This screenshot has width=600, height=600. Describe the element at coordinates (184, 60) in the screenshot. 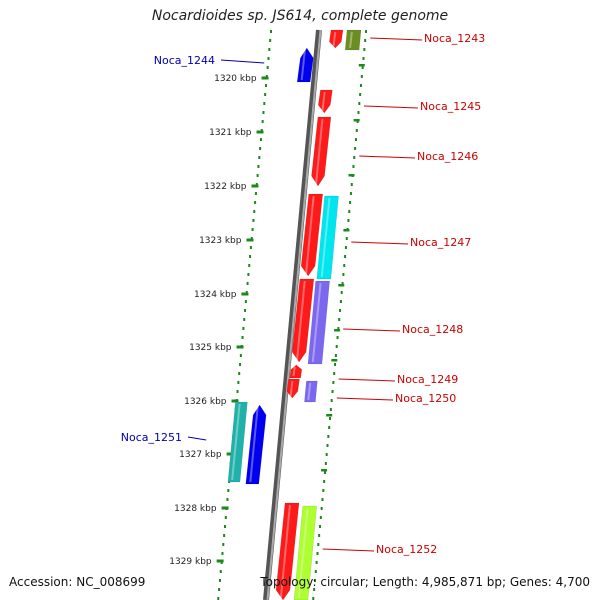

I see `gene-label: Noca_1244` at that location.